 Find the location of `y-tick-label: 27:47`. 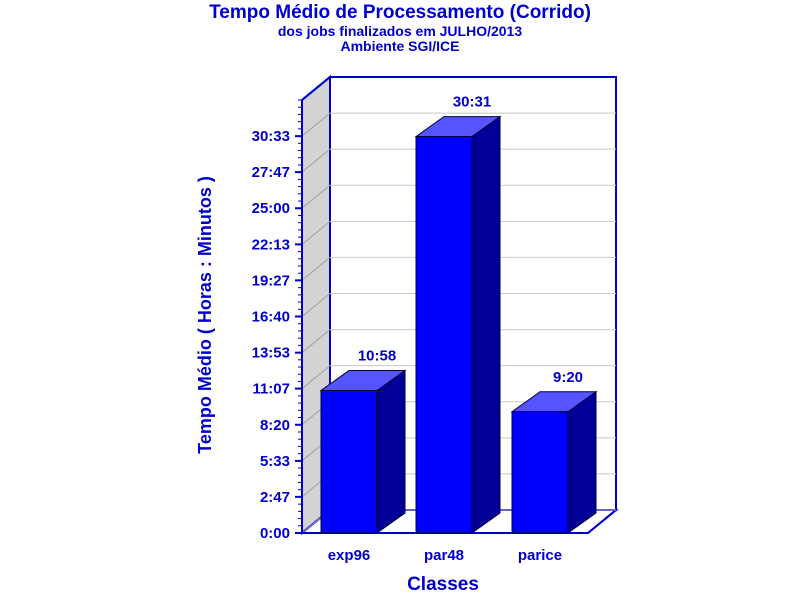

y-tick-label: 27:47 is located at coordinates (271, 172).